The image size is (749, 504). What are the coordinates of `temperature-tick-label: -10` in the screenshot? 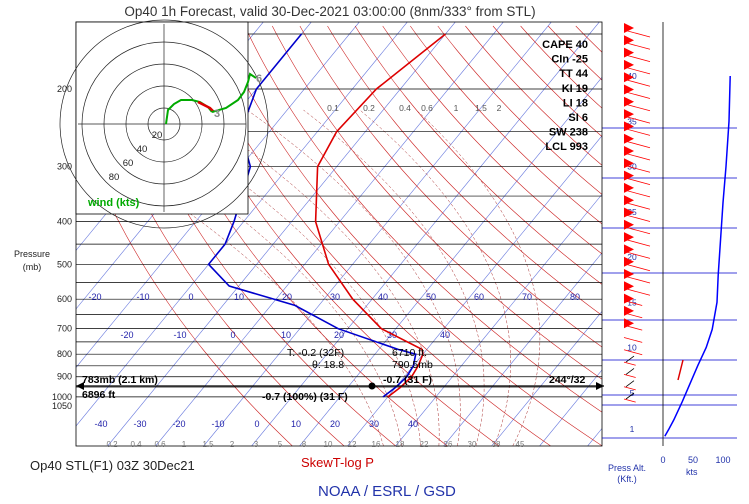 It's located at (179, 335).